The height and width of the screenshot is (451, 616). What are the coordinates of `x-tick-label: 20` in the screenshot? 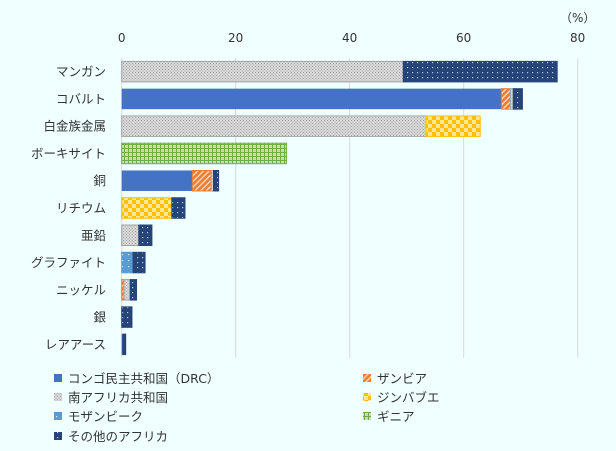 It's located at (235, 38).